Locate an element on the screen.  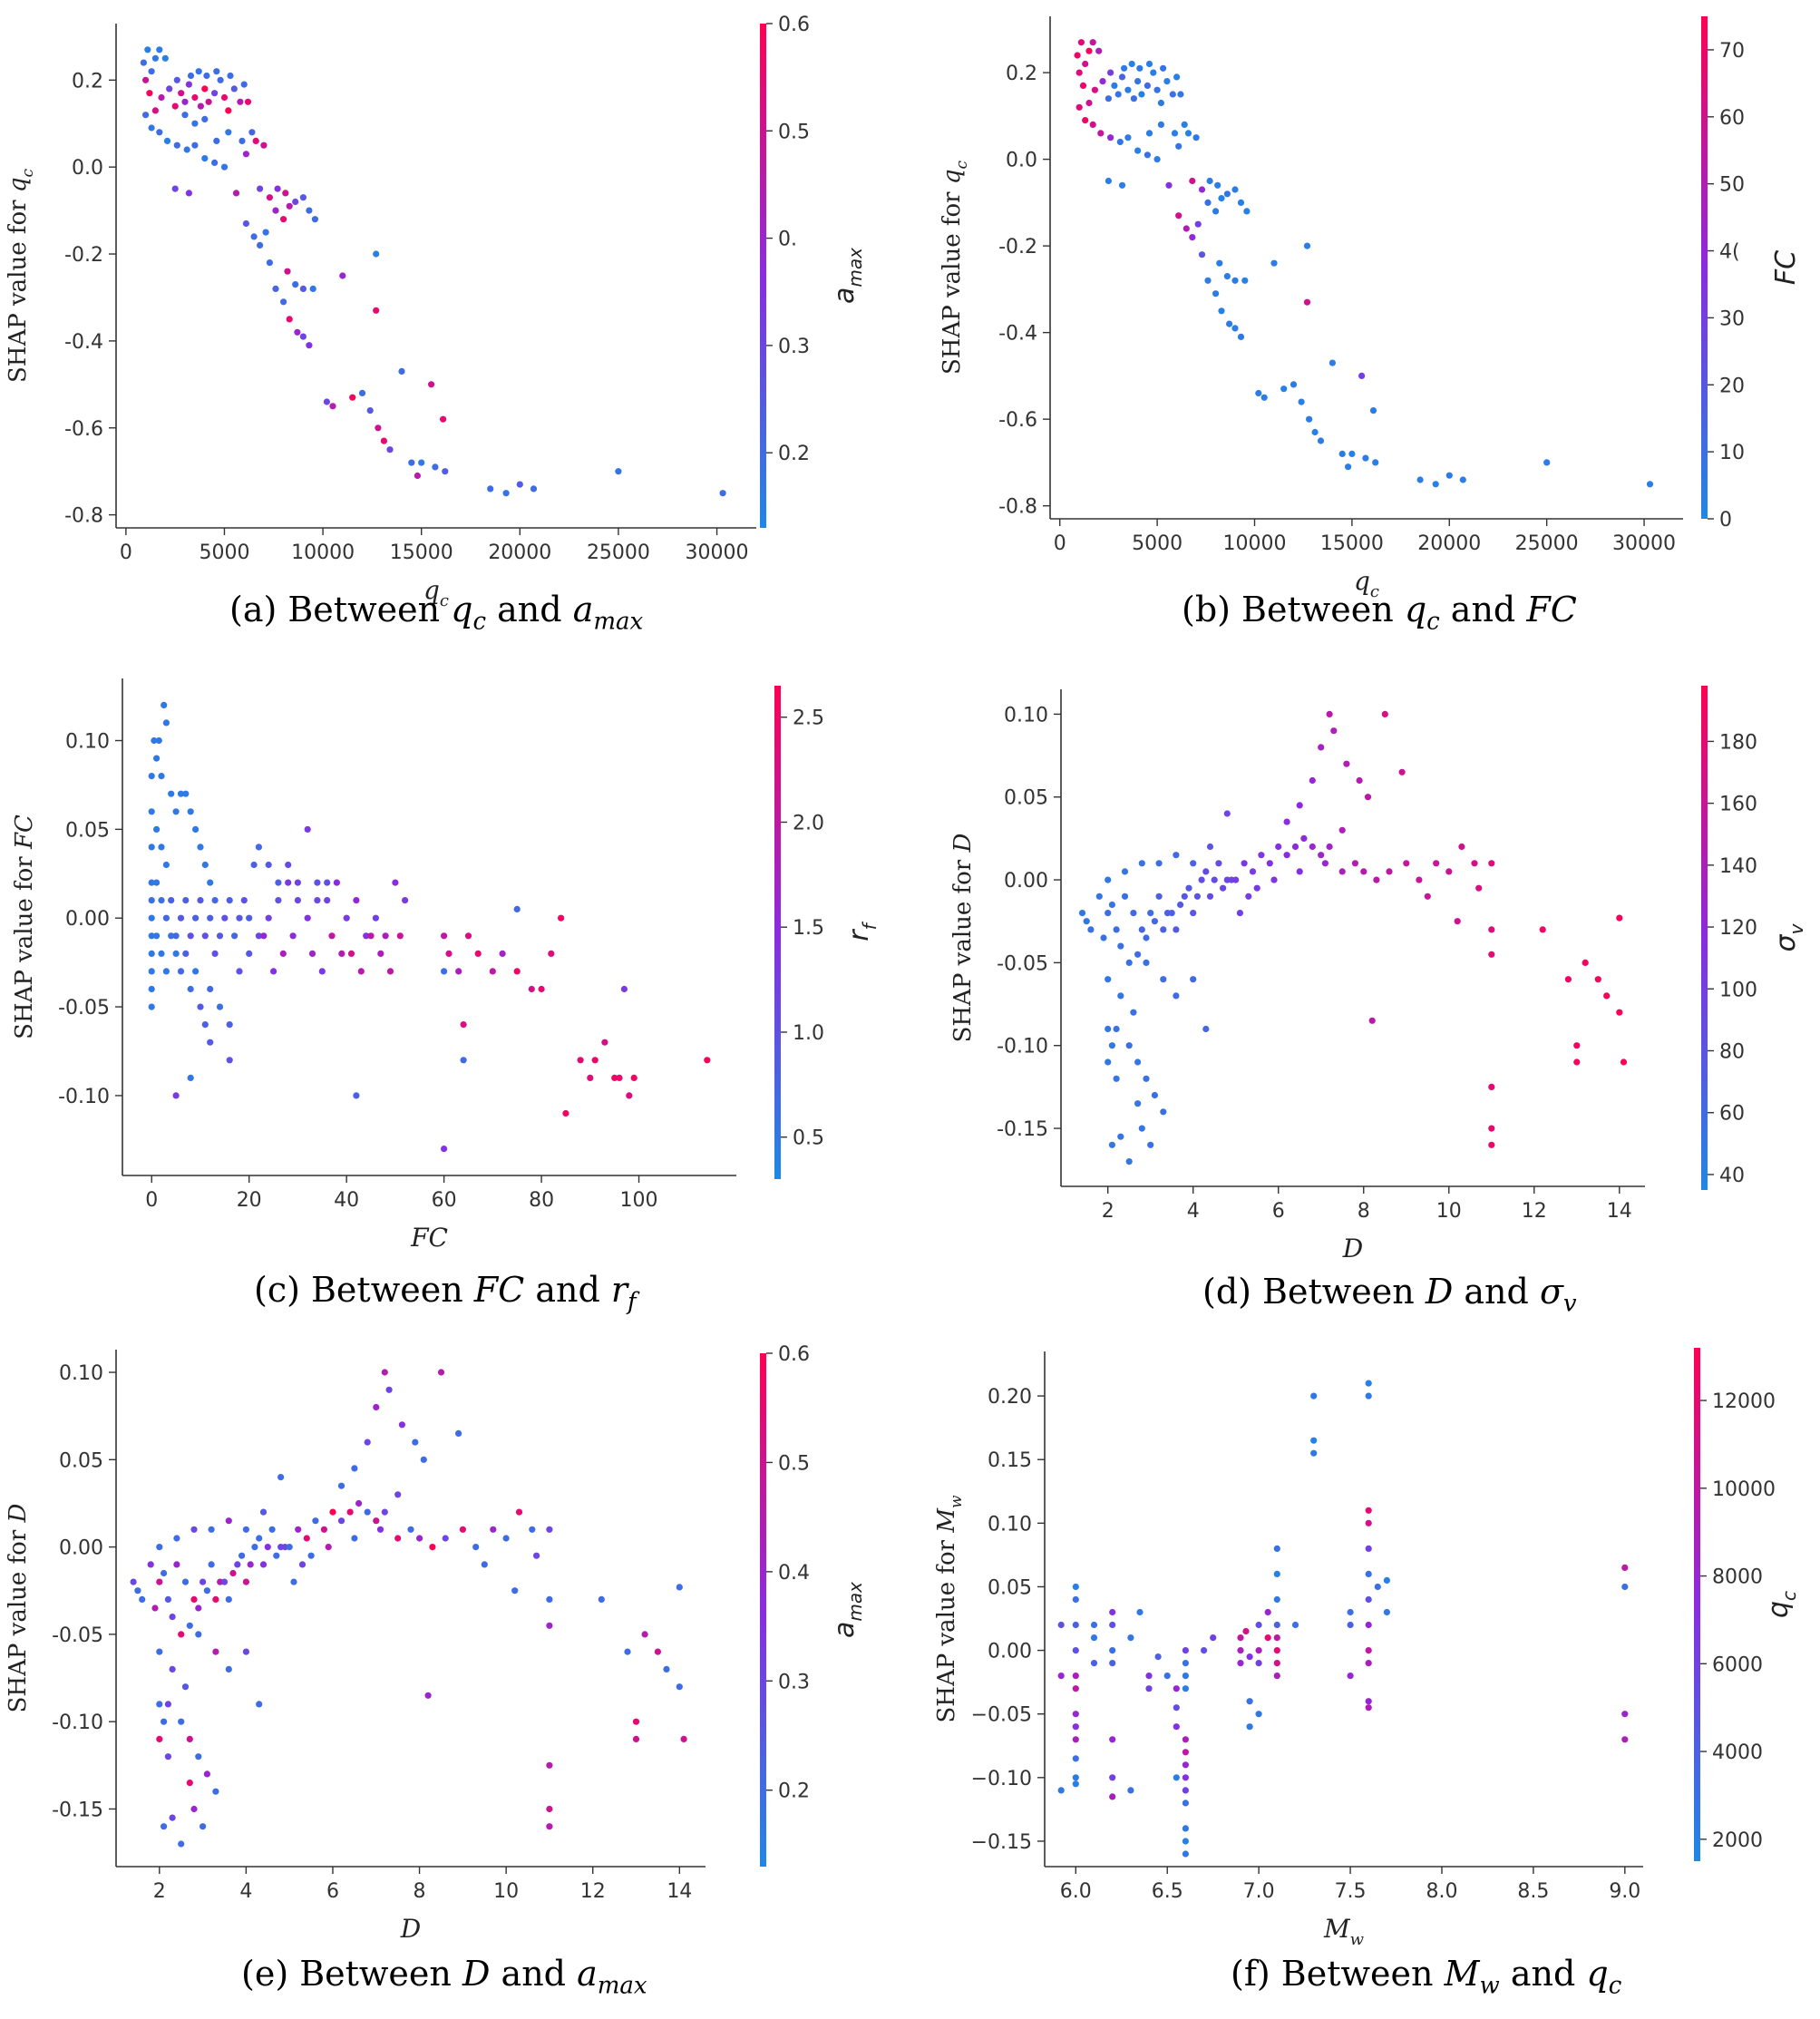
x-tick-label: 25000 is located at coordinates (1547, 544).